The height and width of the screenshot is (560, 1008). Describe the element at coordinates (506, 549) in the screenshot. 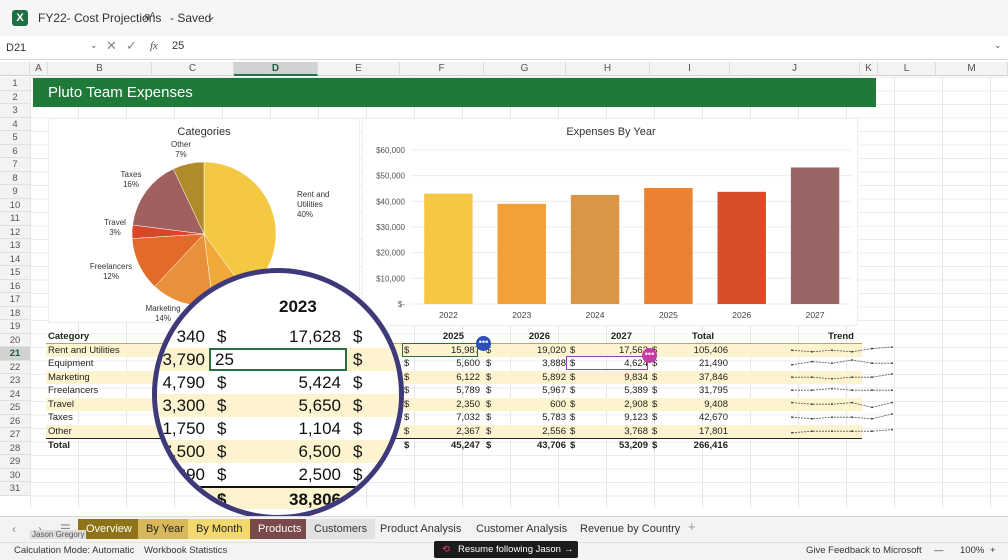

I see `resume-following-button: ⟲ Resume following Jason →` at that location.